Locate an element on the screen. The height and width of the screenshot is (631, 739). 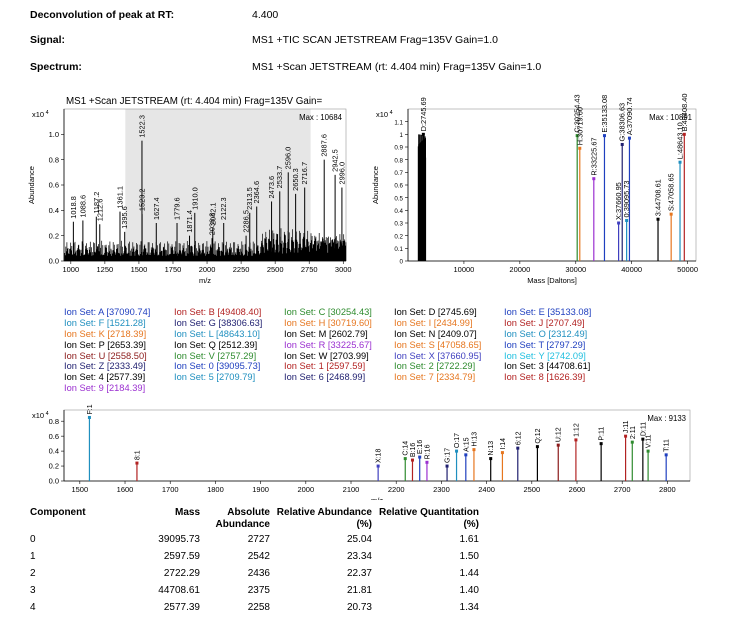
peak-label: V:11 is located at coordinates (649, 441).